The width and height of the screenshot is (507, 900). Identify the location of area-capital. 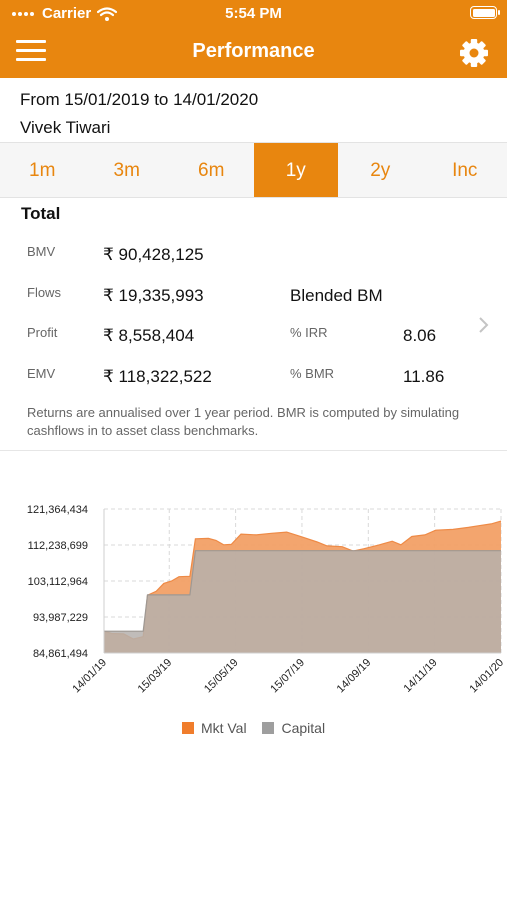
(302, 601).